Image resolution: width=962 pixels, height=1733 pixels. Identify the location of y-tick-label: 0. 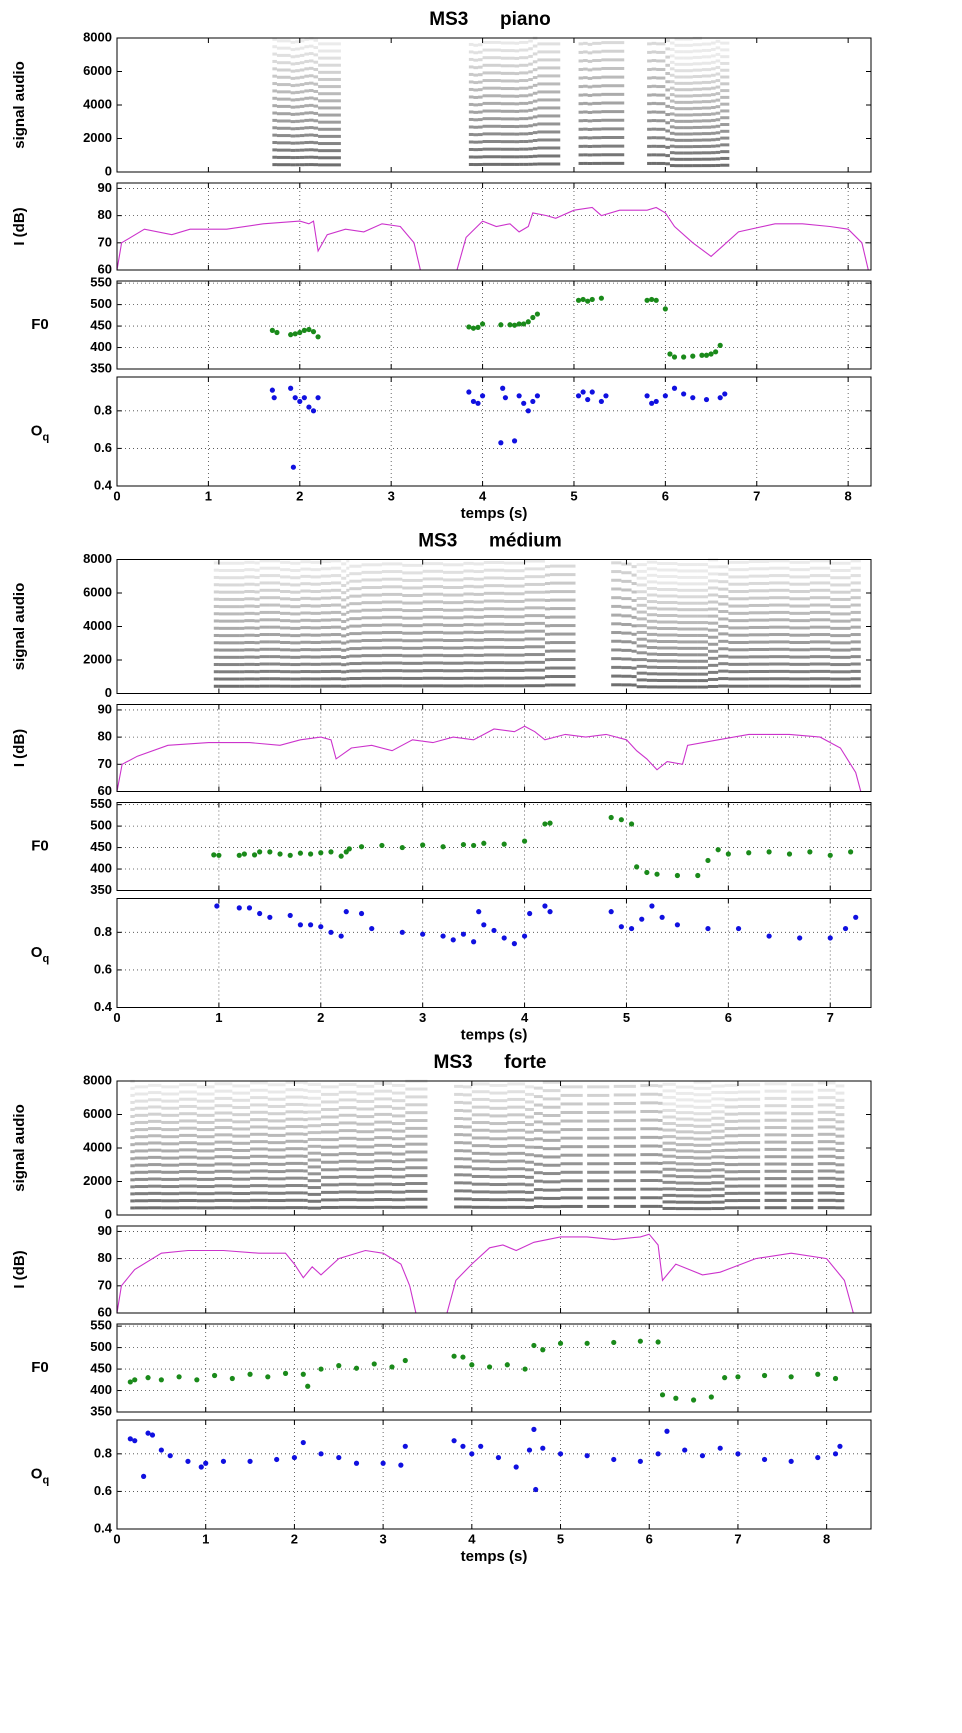
(108, 170).